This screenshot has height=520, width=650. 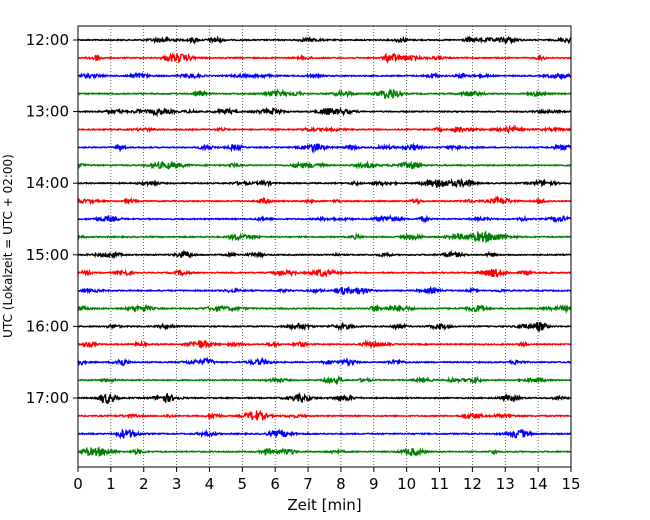 I want to click on x-tick-label: 3, so click(x=177, y=484).